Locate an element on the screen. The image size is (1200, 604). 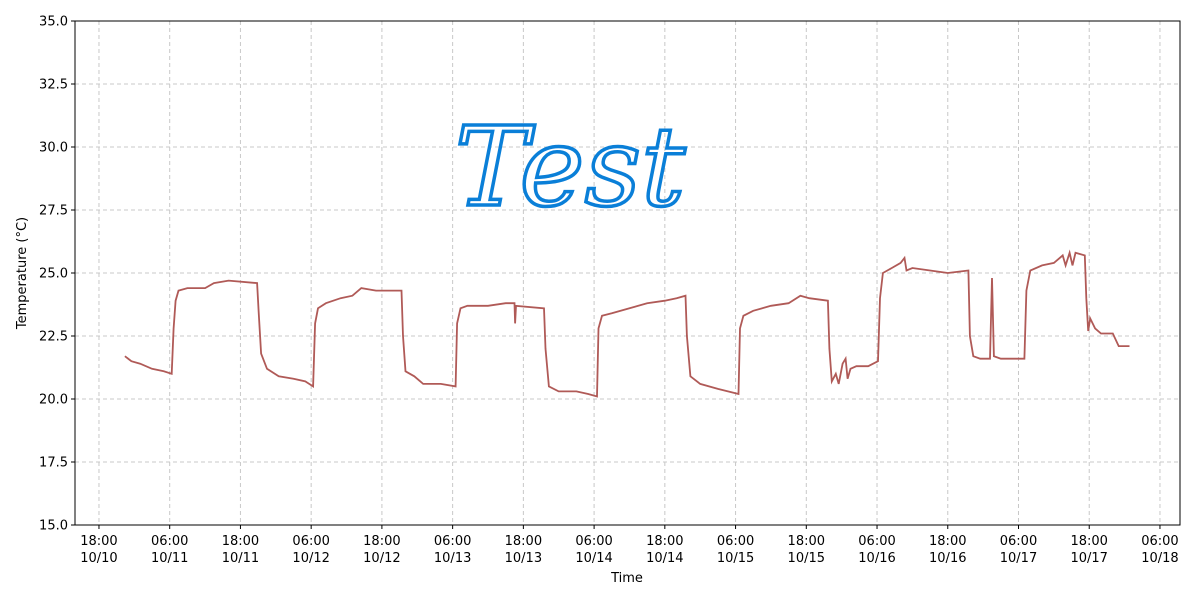
x-tick-label: 06:00 10/11 is located at coordinates (169, 550).